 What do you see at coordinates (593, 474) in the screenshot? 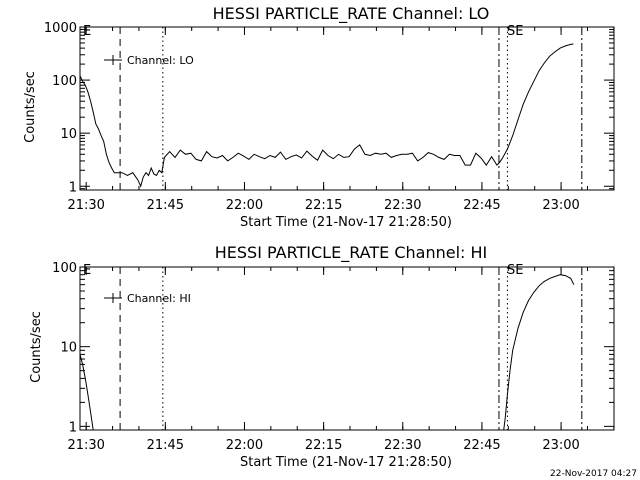
I see `footer-timestamp: 22-Nov-2017 04:27` at bounding box center [593, 474].